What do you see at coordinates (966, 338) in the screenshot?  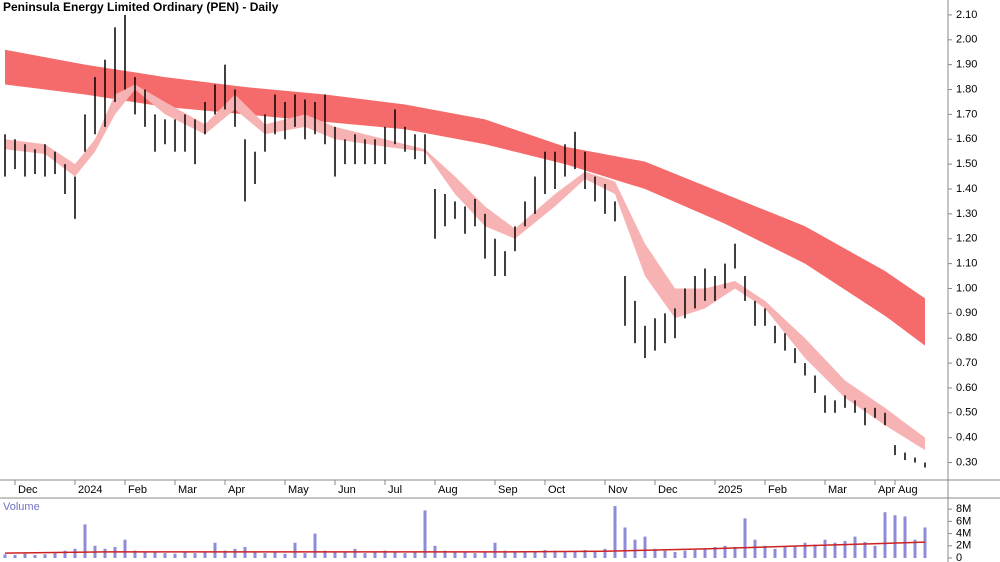 I see `y-tick-label: 0.80` at bounding box center [966, 338].